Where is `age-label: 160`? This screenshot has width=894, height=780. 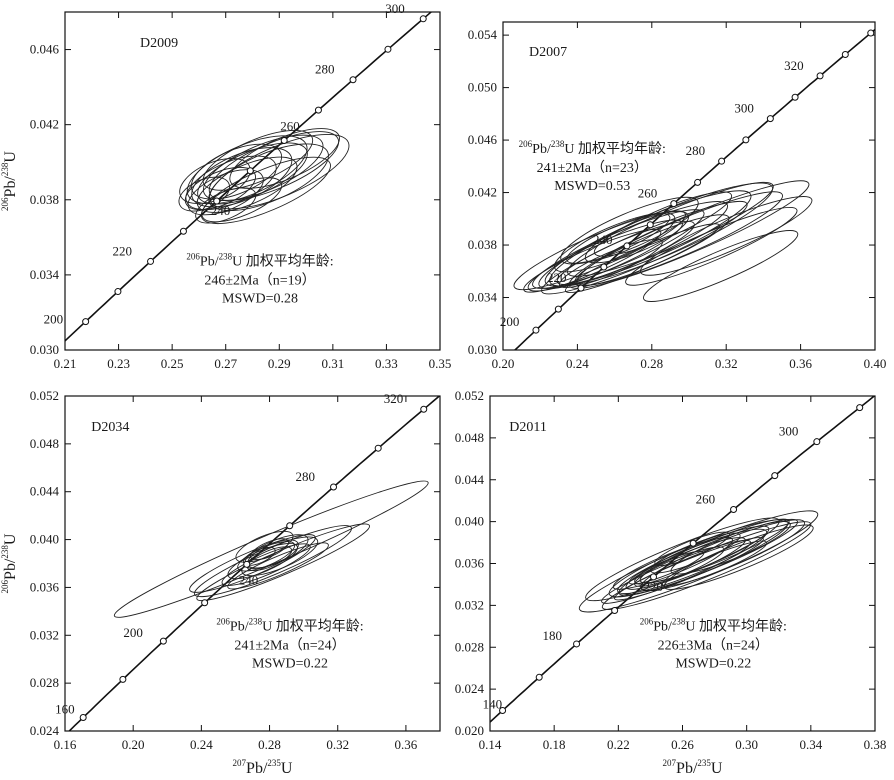 age-label: 160 is located at coordinates (64, 708).